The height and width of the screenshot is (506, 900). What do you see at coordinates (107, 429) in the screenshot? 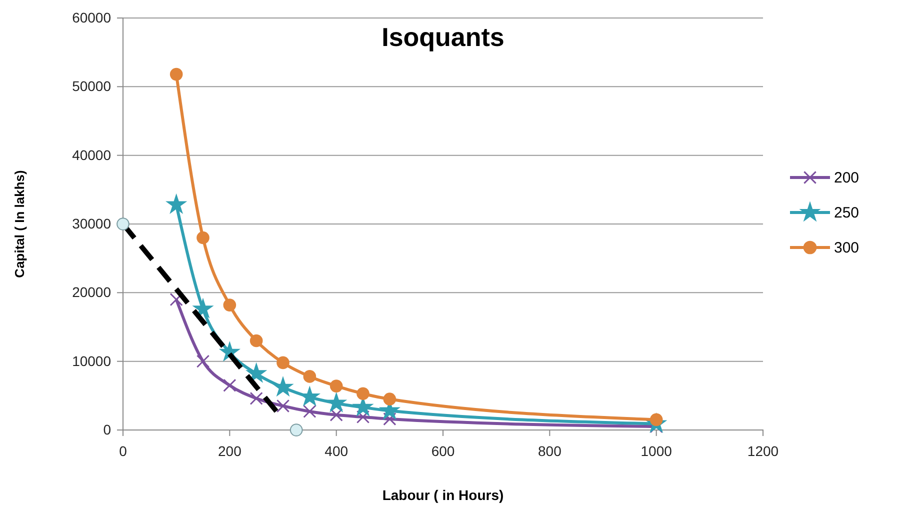
I see `y-tick-label: 0` at bounding box center [107, 429].